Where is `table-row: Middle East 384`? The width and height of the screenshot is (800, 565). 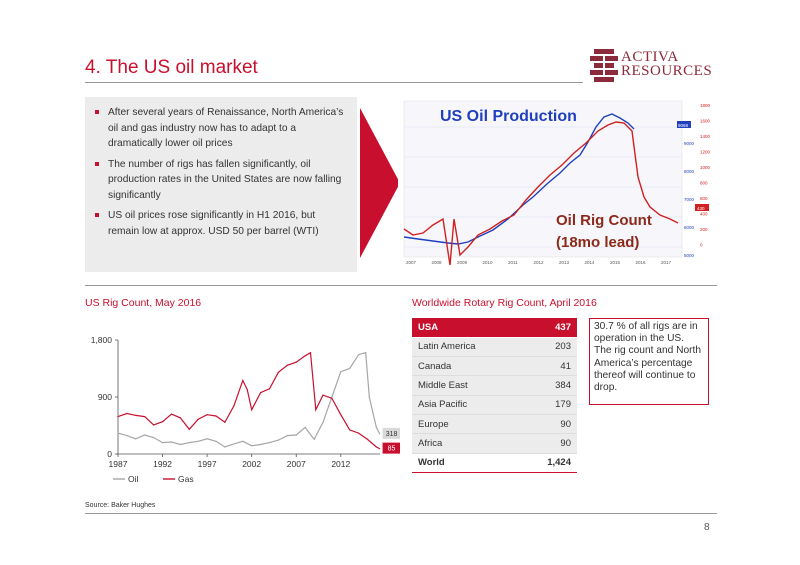 table-row: Middle East 384 is located at coordinates (494, 385).